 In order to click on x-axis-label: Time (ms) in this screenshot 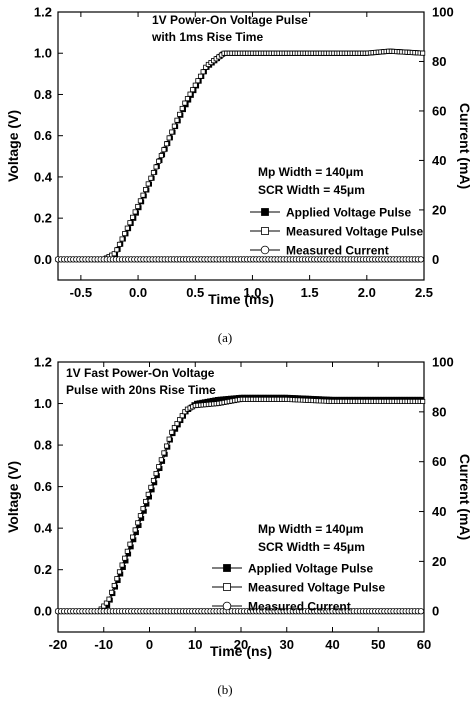, I will do `click(241, 299)`.